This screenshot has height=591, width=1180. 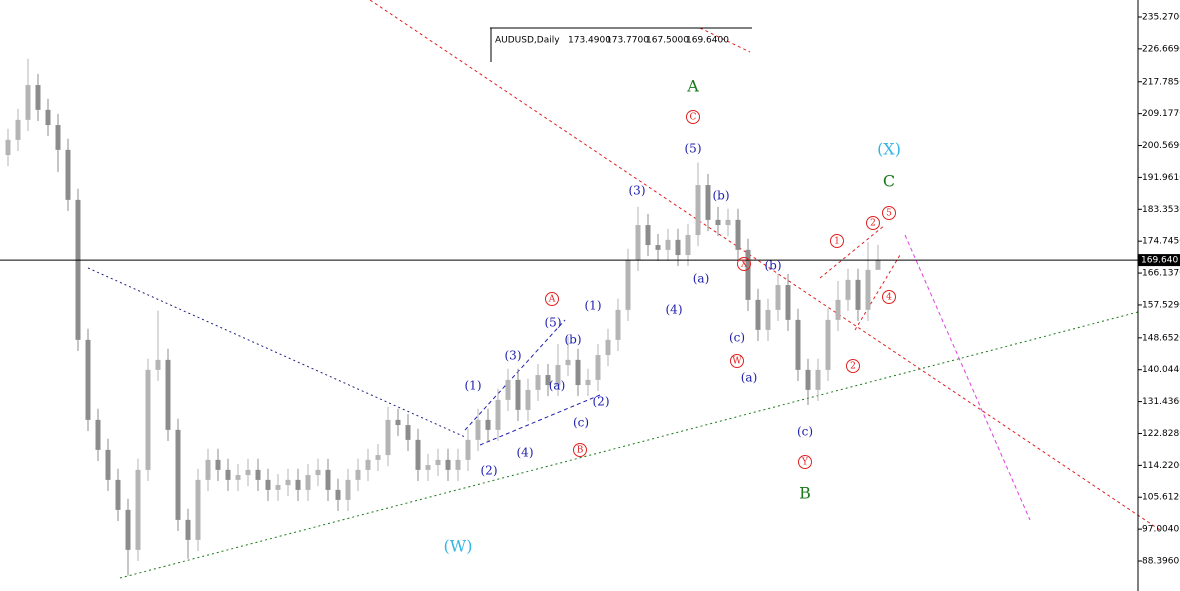 I want to click on header-low: 167.5000, so click(x=667, y=41).